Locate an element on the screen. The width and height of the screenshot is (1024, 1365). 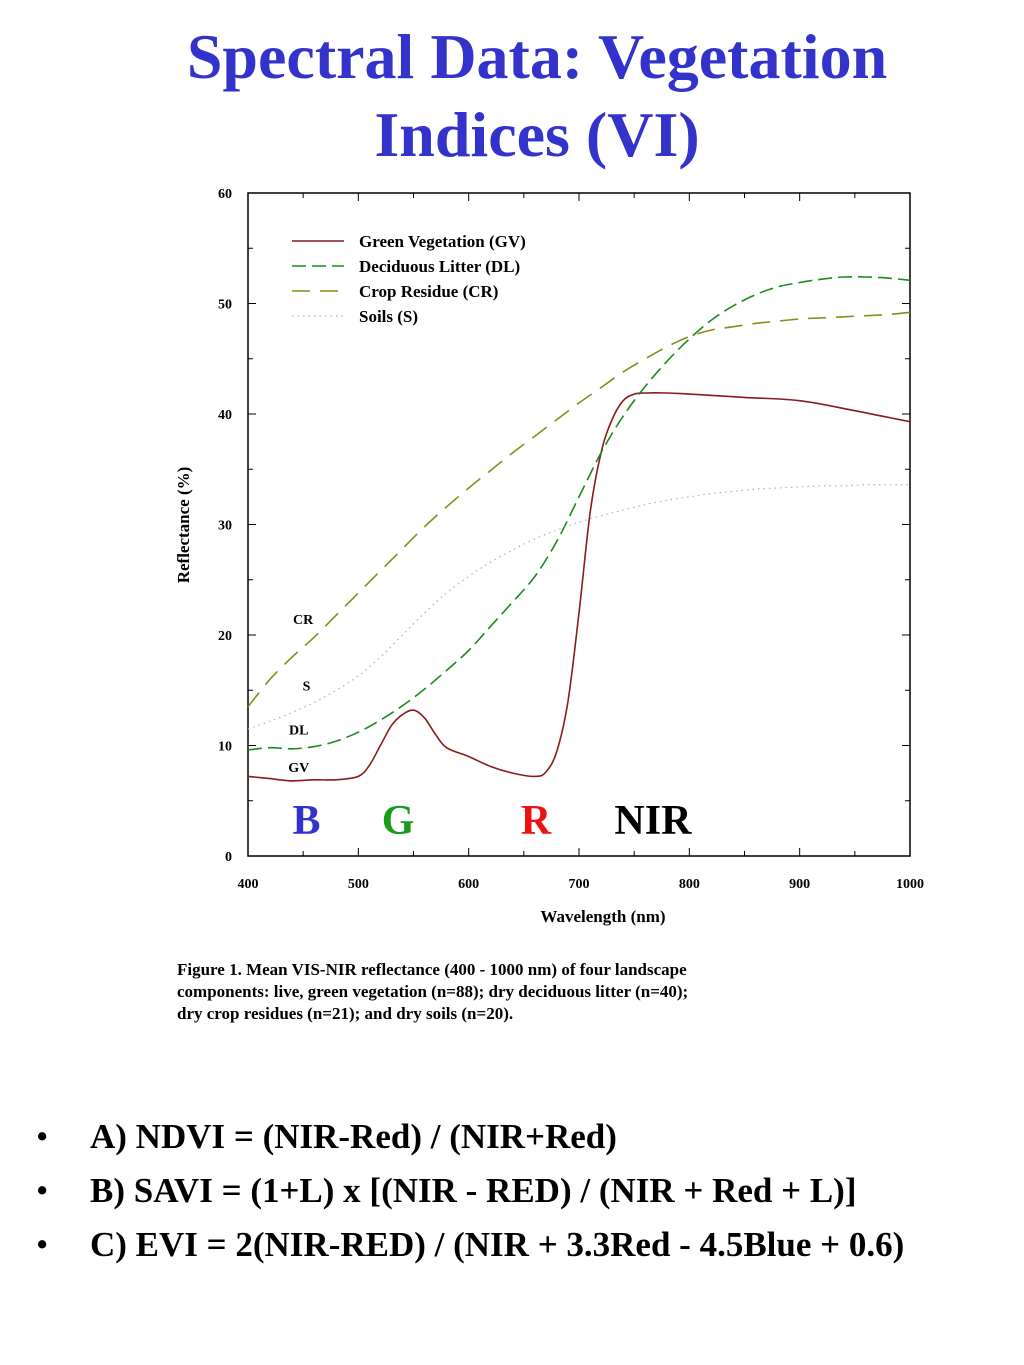
formula-ndvi: • A) NDVI = (NIR-Red) / (NIR+Red) is located at coordinates (470, 1139).